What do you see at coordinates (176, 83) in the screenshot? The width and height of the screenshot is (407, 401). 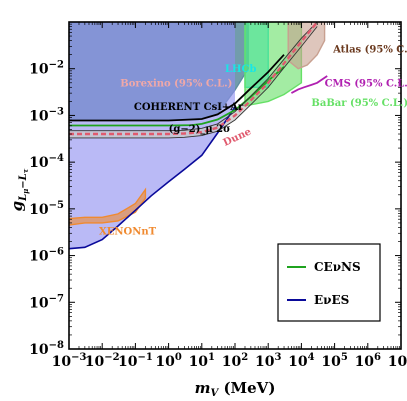 I see `annotation-borexino-95-c-l: Borexino (95% C.L.)` at bounding box center [176, 83].